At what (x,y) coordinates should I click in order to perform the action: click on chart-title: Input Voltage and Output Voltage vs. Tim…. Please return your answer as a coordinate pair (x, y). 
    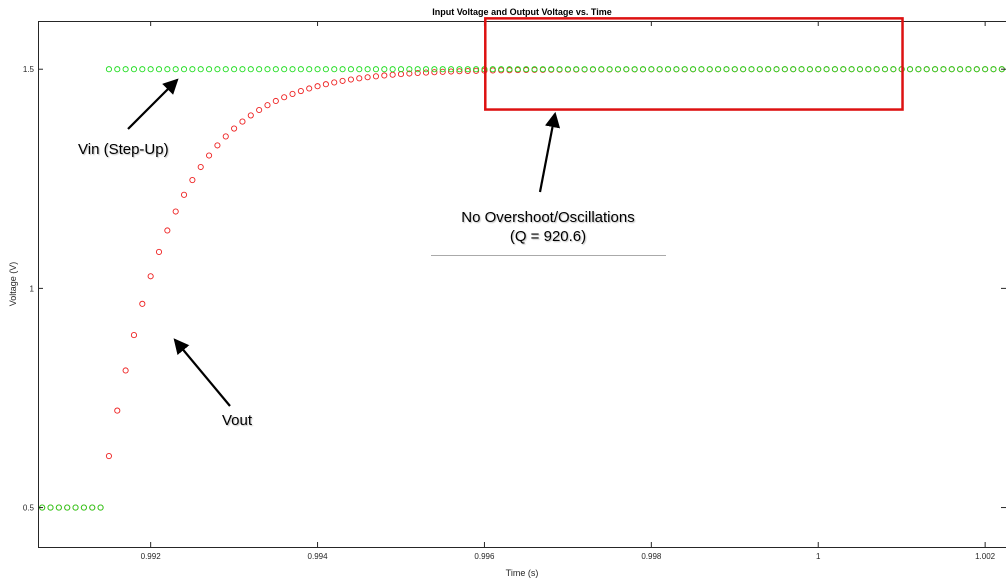
    Looking at the image, I should click on (522, 12).